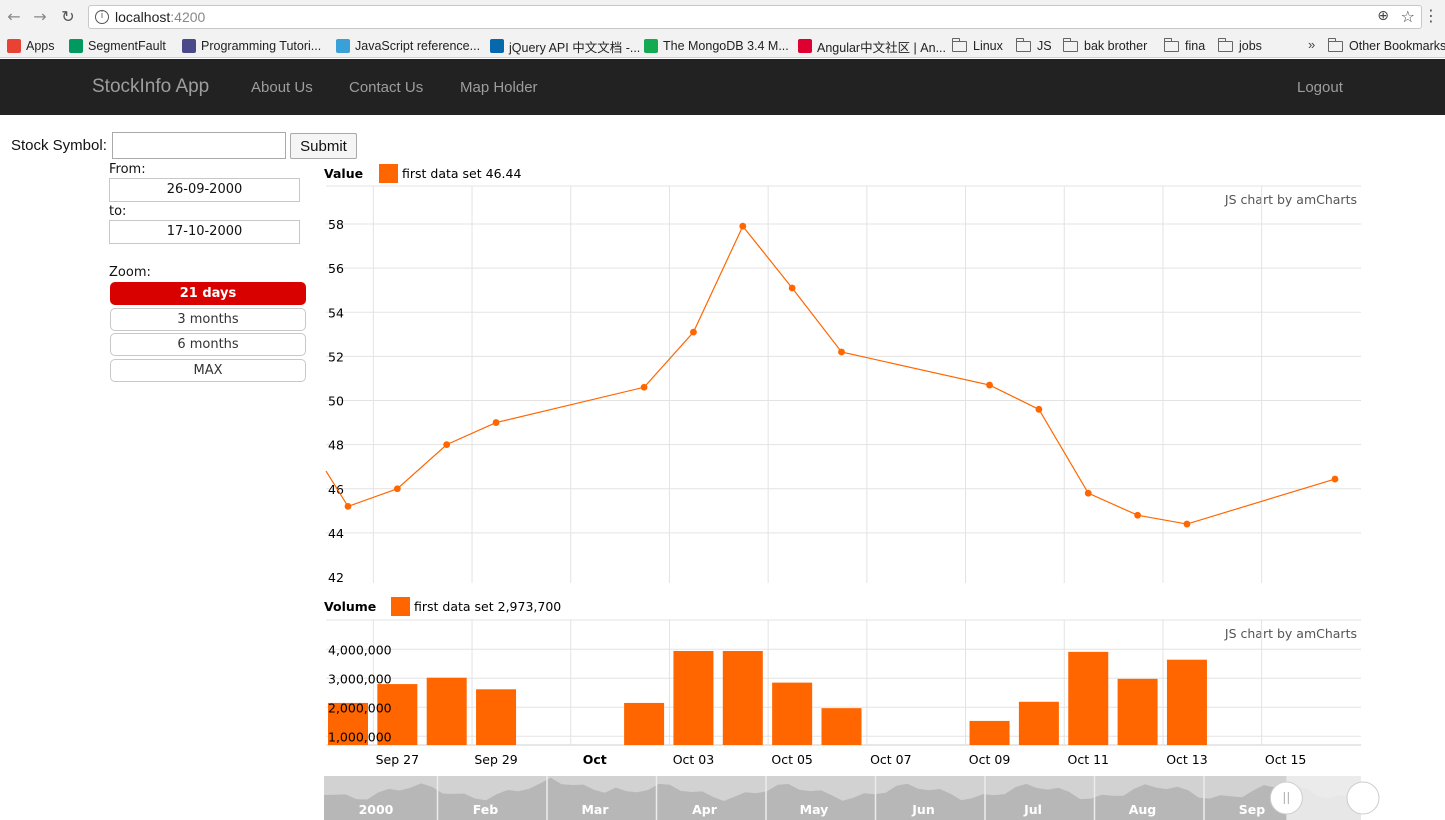 Image resolution: width=1445 pixels, height=820 pixels. What do you see at coordinates (282, 87) in the screenshot?
I see `nav-about-us: About Us` at bounding box center [282, 87].